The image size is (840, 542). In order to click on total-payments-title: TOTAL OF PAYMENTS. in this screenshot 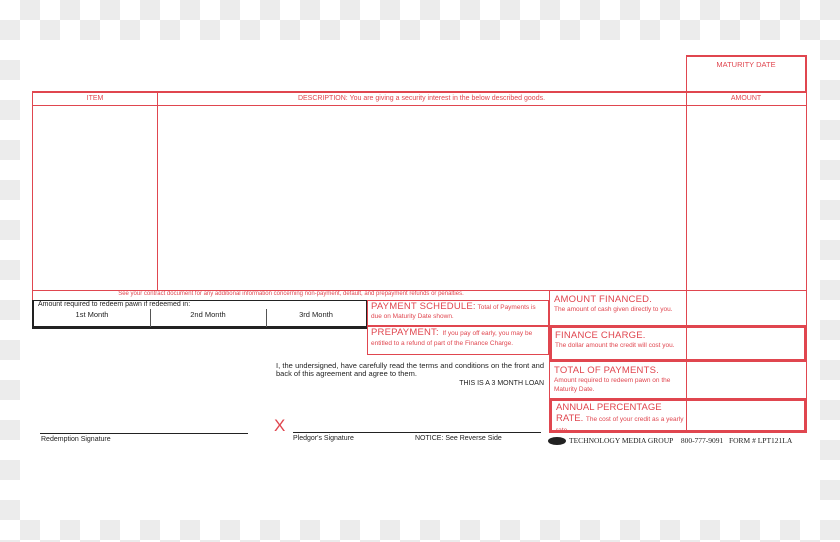, I will do `click(606, 370)`.